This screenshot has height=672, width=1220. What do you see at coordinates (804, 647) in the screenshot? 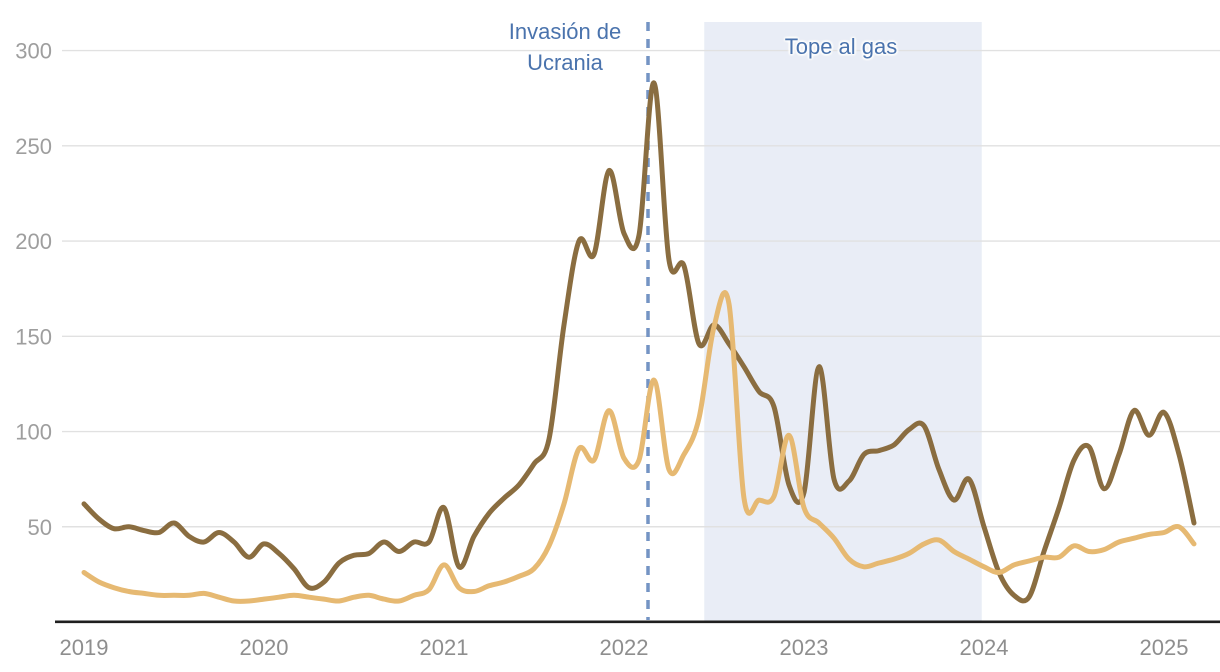
I see `x-axis-tick-label: 2023` at bounding box center [804, 647].